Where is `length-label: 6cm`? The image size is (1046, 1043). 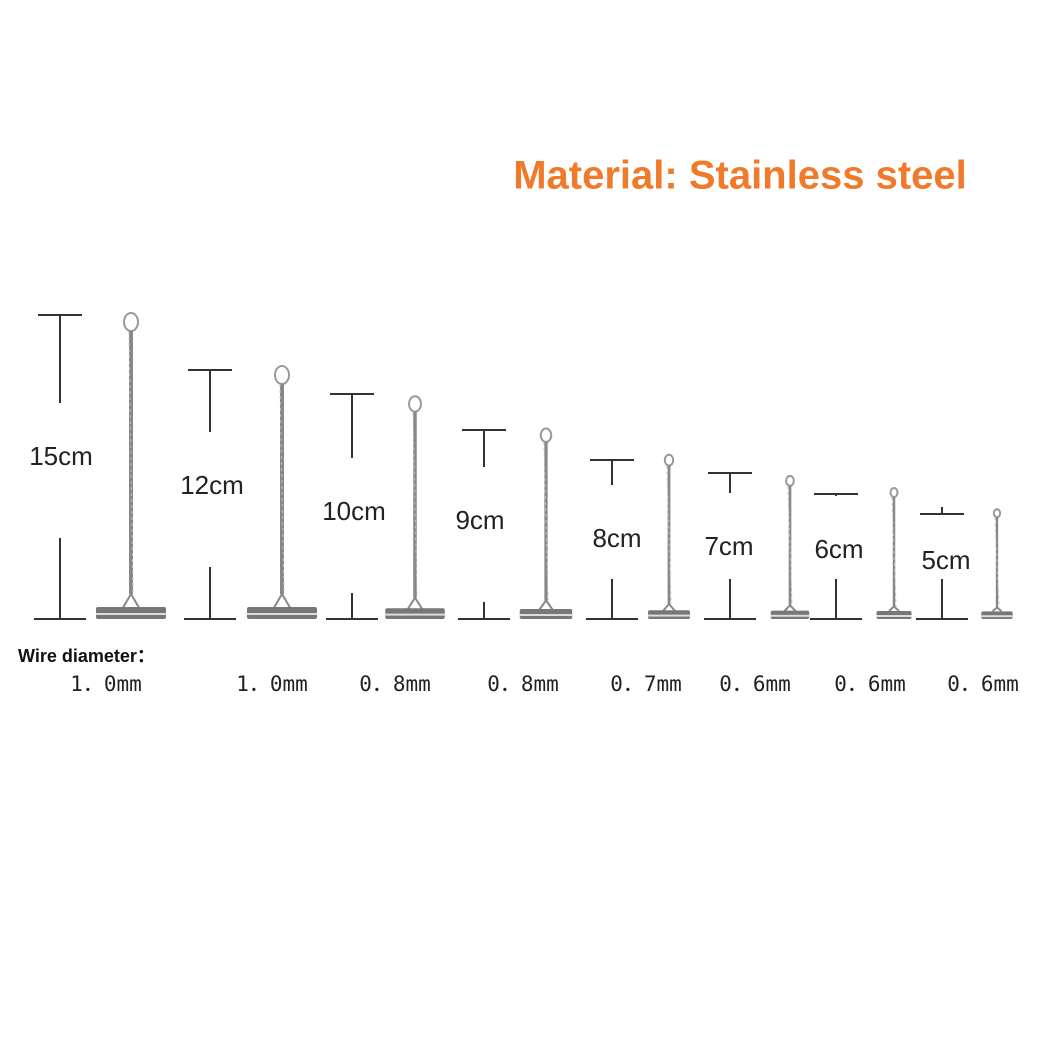
length-label: 6cm is located at coordinates (838, 549).